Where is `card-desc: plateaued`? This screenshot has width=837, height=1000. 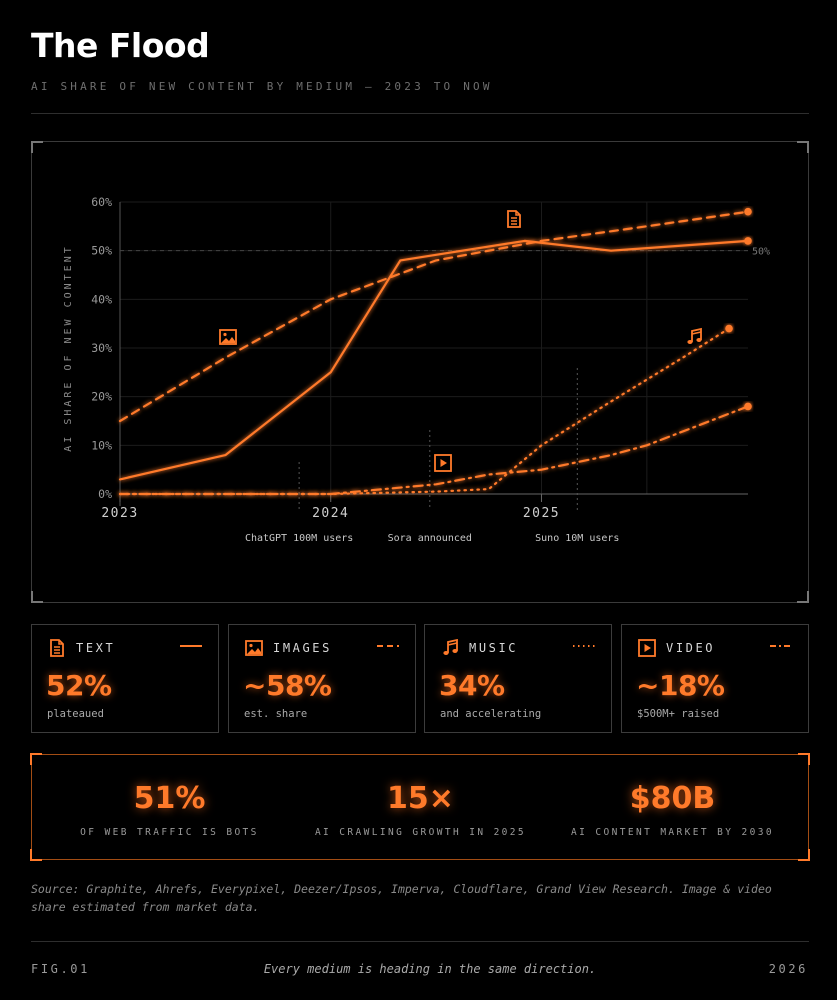 card-desc: plateaued is located at coordinates (75, 714).